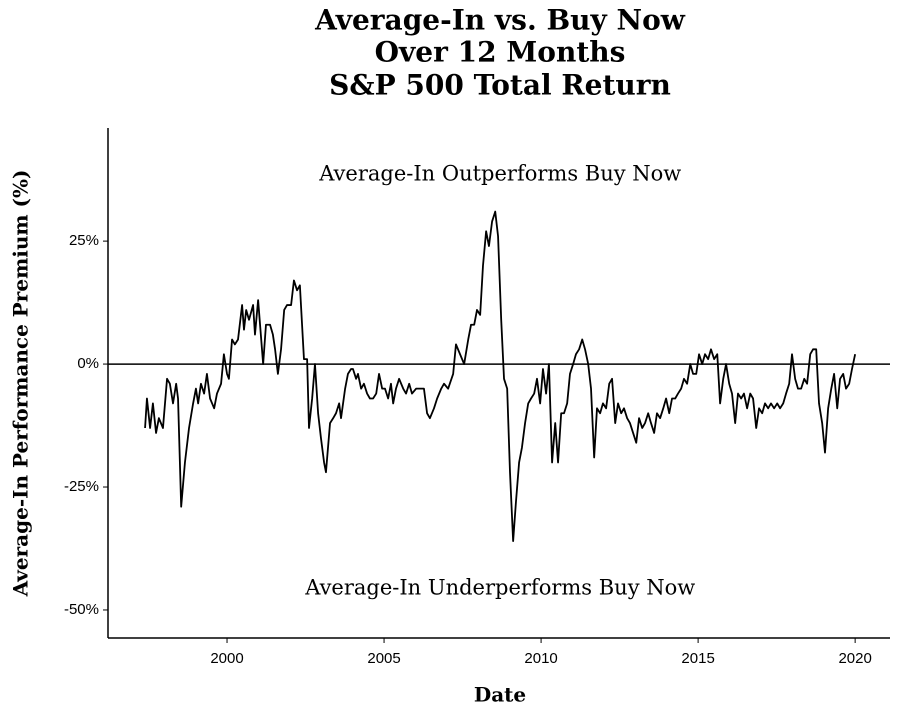  What do you see at coordinates (383, 658) in the screenshot?
I see `x-tick-label: 2005` at bounding box center [383, 658].